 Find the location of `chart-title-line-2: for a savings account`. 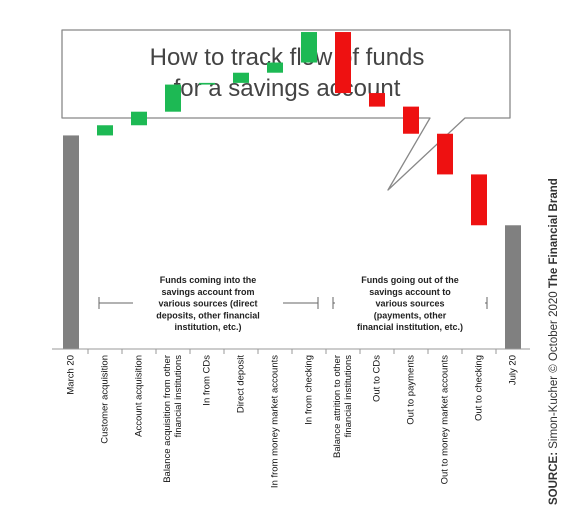

chart-title-line-2: for a savings account is located at coordinates (287, 88).